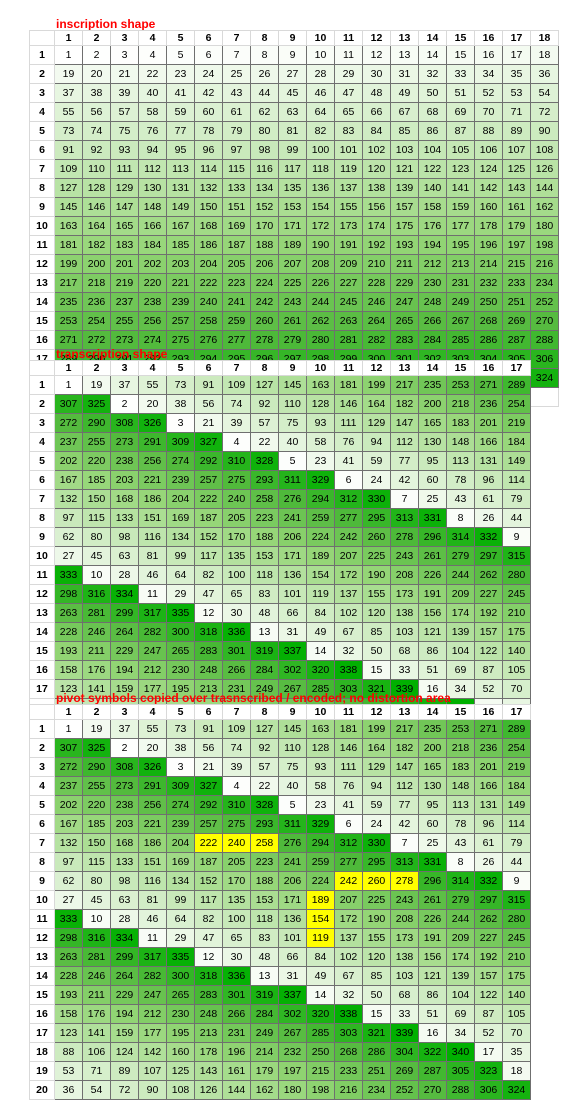 This screenshot has width=585, height=1100. I want to click on grid-cell: 198, so click(544, 245).